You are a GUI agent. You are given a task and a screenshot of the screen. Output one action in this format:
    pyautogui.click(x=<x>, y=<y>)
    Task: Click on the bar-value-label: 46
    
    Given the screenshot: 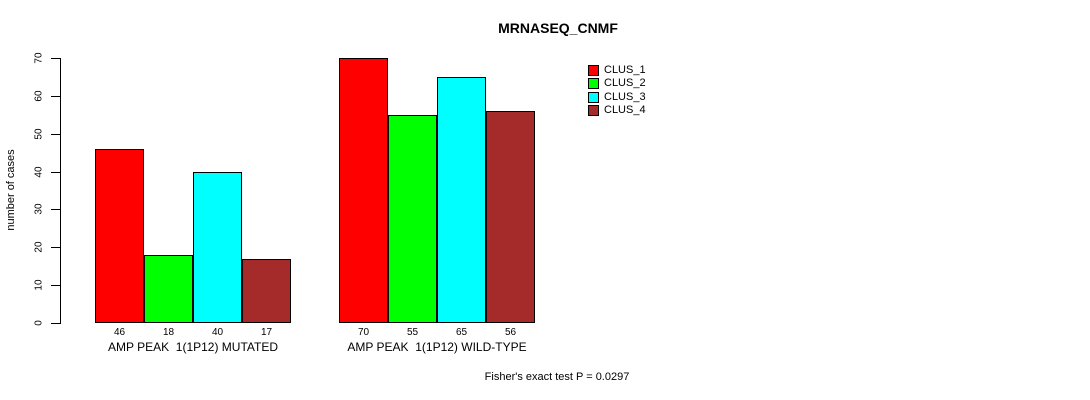 What is the action you would take?
    pyautogui.click(x=119, y=332)
    